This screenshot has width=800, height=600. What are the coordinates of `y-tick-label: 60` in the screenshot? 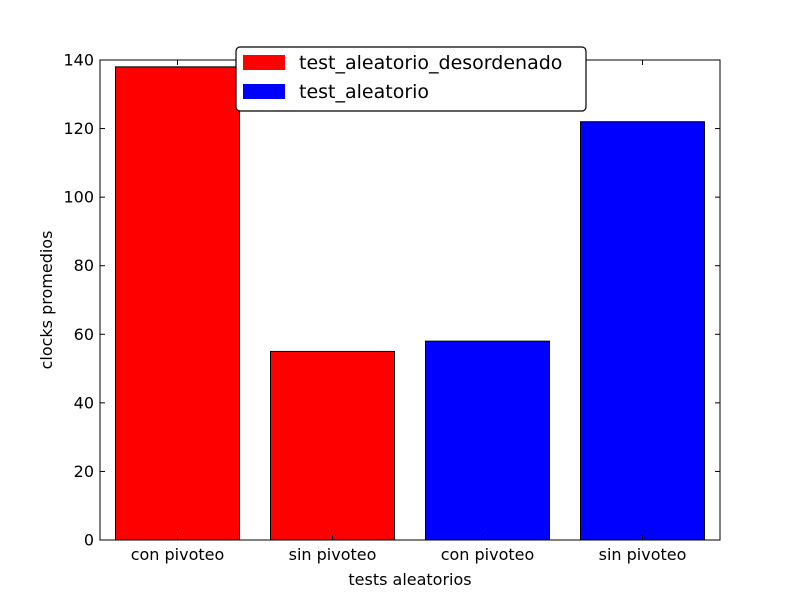 It's located at (84, 334).